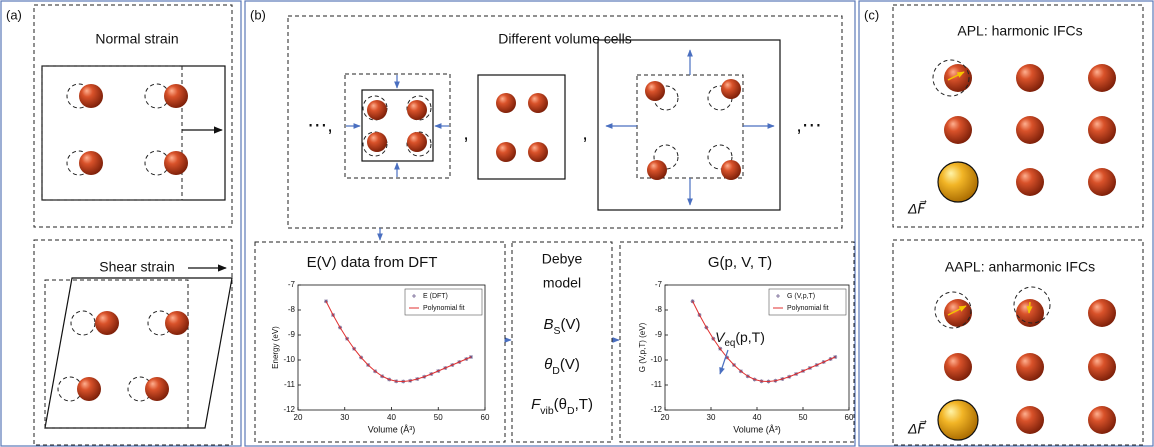  I want to click on title: AAPL: anharmonic IFCs, so click(1020, 267).